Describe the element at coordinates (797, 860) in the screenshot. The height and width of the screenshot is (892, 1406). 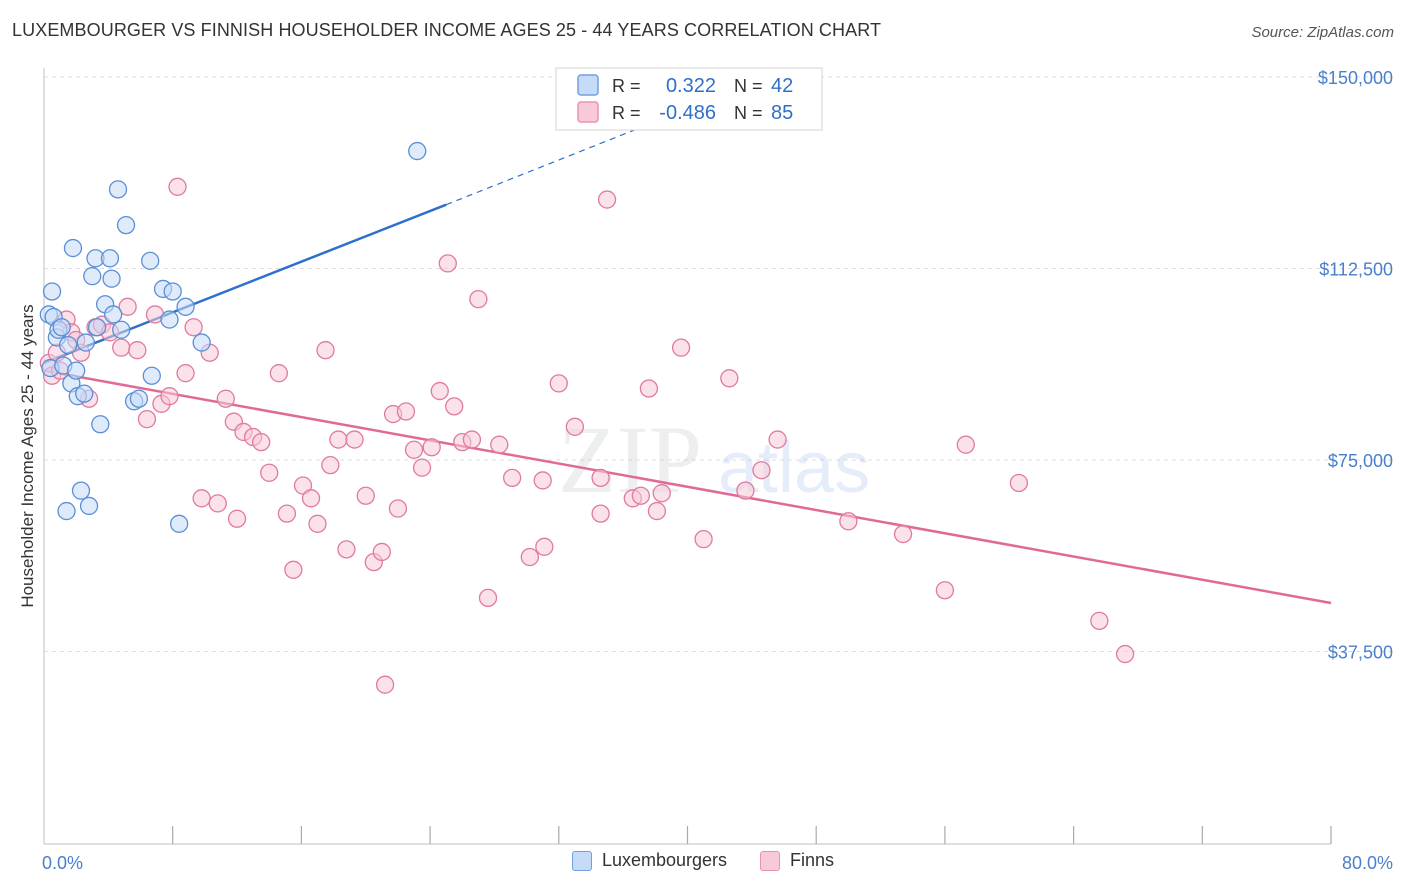
I see `legend-item-finns: Finns` at that location.